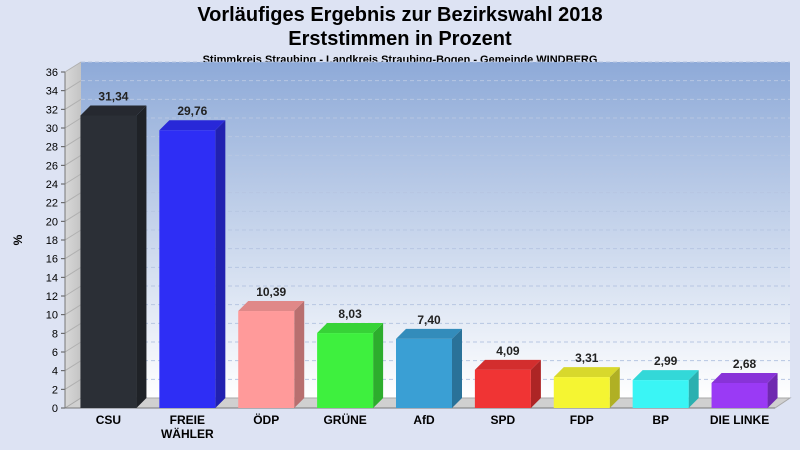 This screenshot has height=450, width=800. What do you see at coordinates (52, 148) in the screenshot?
I see `y-tick-label: 28` at bounding box center [52, 148].